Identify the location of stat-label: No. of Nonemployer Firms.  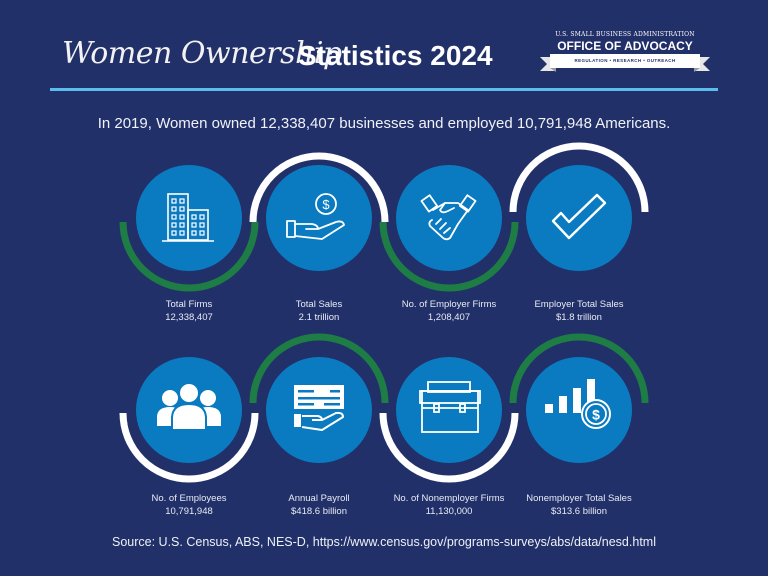
(449, 498).